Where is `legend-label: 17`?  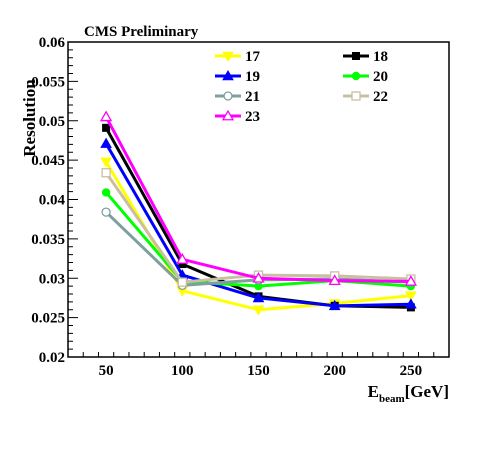 legend-label: 17 is located at coordinates (253, 57).